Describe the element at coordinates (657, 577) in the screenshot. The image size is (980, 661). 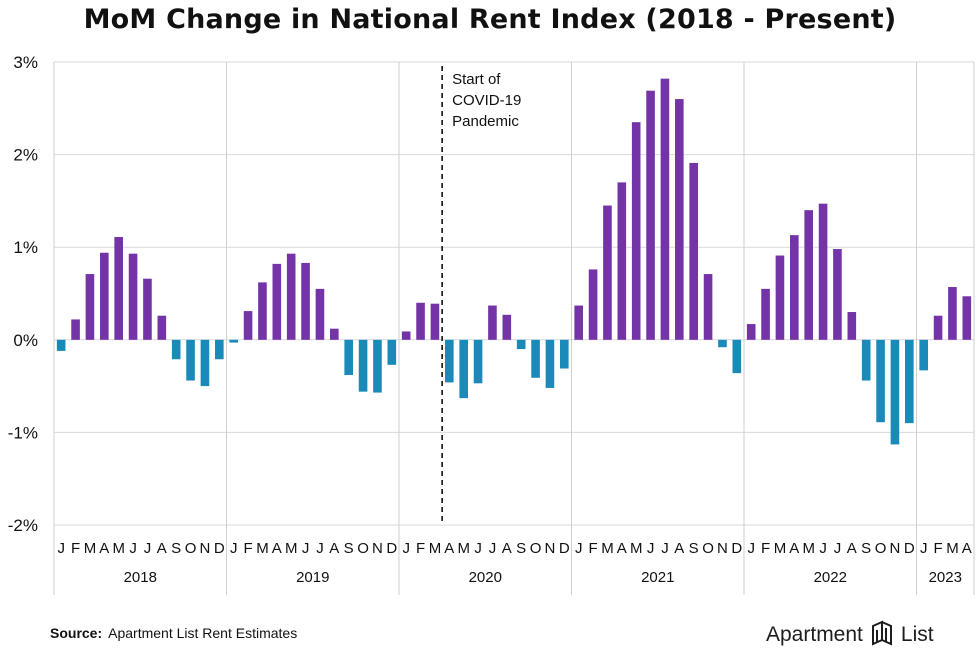
I see `year-label: 2021` at that location.